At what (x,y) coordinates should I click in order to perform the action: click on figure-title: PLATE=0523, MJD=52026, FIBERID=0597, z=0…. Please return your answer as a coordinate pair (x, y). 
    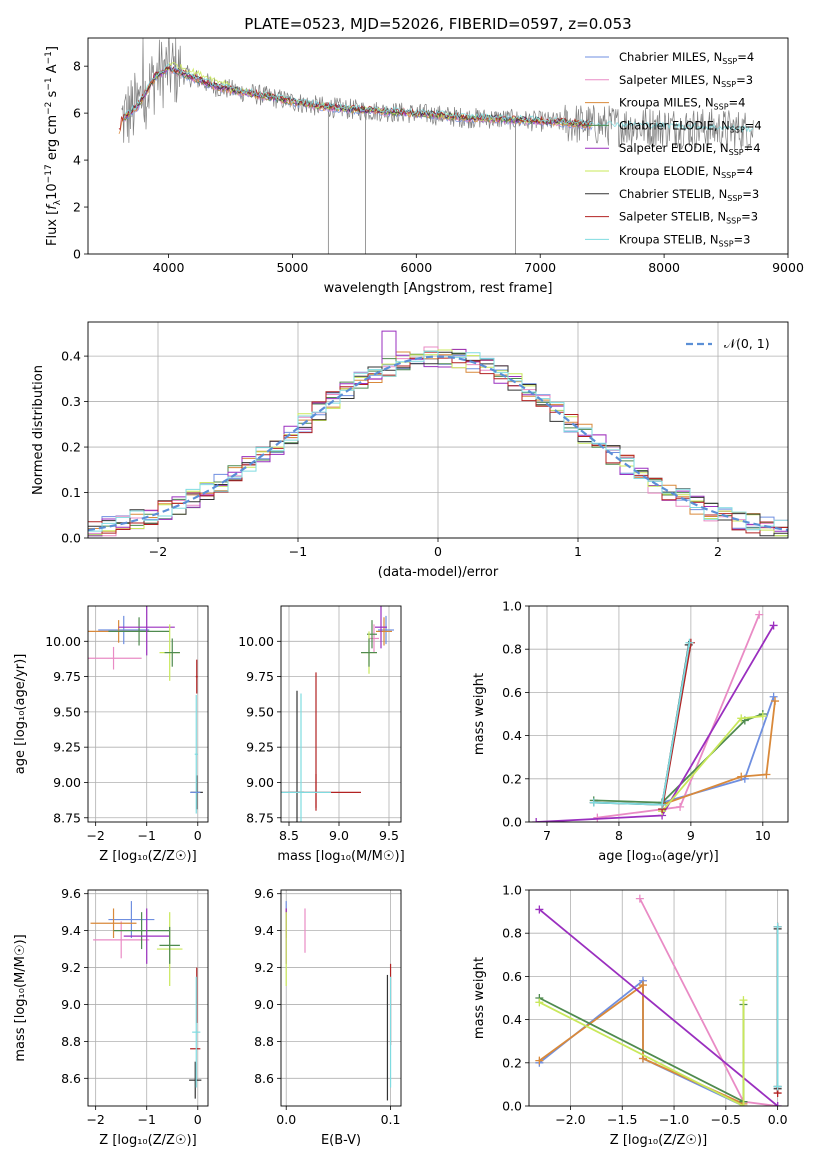
    Looking at the image, I should click on (437, 24).